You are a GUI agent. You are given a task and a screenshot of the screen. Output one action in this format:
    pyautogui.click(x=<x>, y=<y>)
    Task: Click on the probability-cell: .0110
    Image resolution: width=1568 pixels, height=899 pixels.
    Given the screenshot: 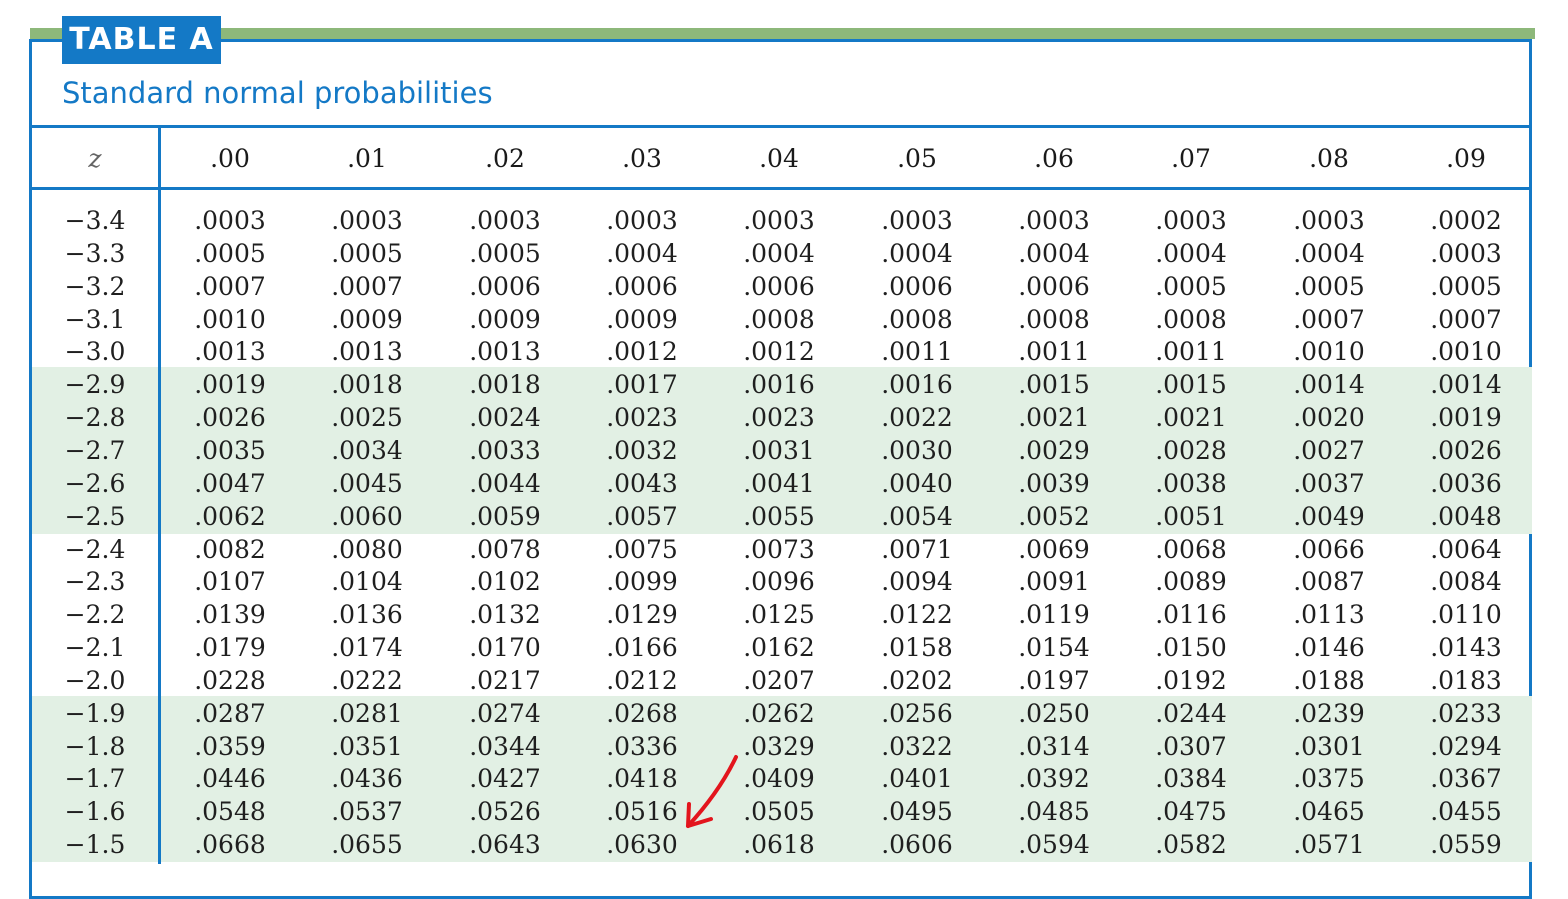 What is the action you would take?
    pyautogui.click(x=1466, y=615)
    